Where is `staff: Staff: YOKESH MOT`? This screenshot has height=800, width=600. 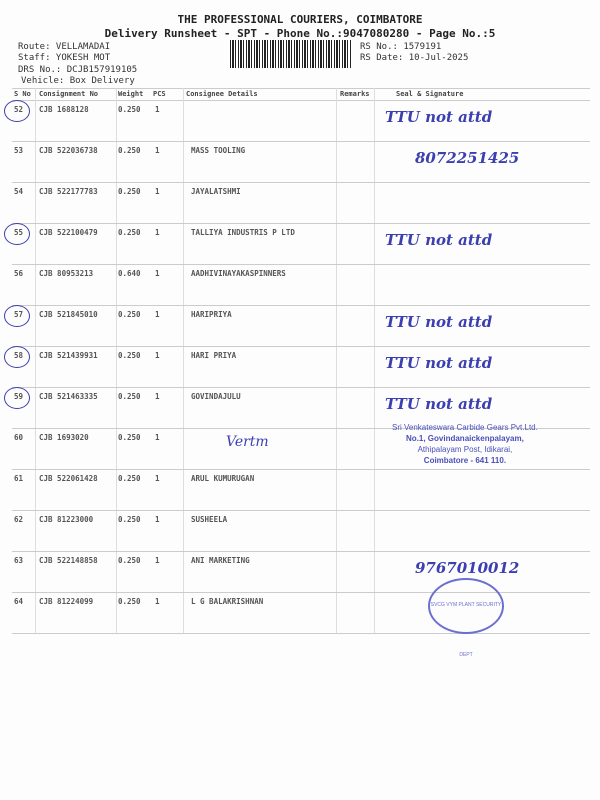
staff: Staff: YOKESH MOT is located at coordinates (64, 58).